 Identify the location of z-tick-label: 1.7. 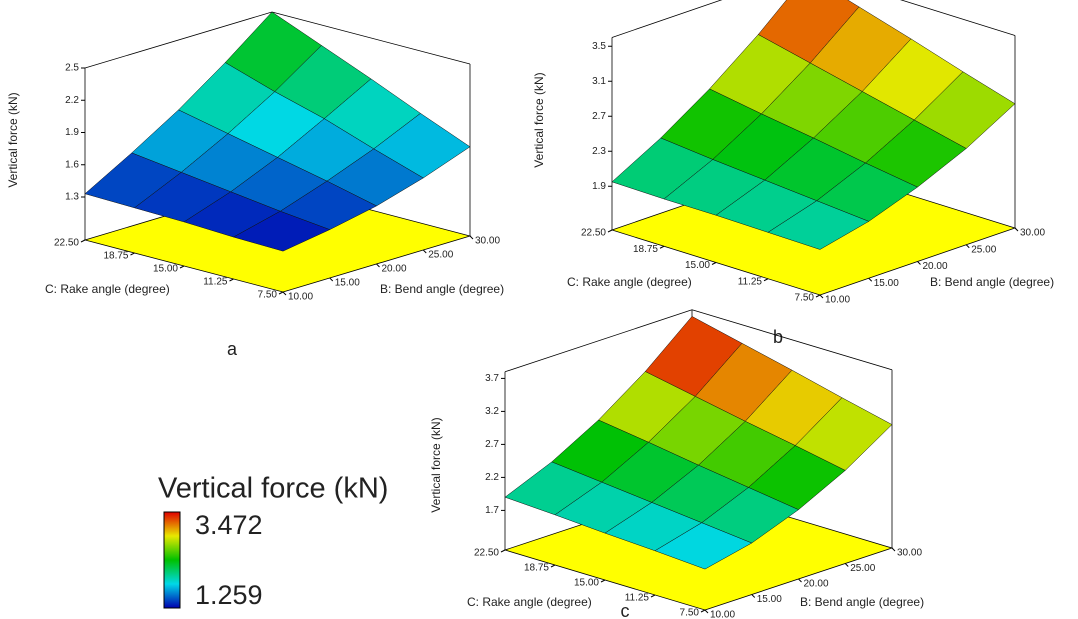
(492, 510).